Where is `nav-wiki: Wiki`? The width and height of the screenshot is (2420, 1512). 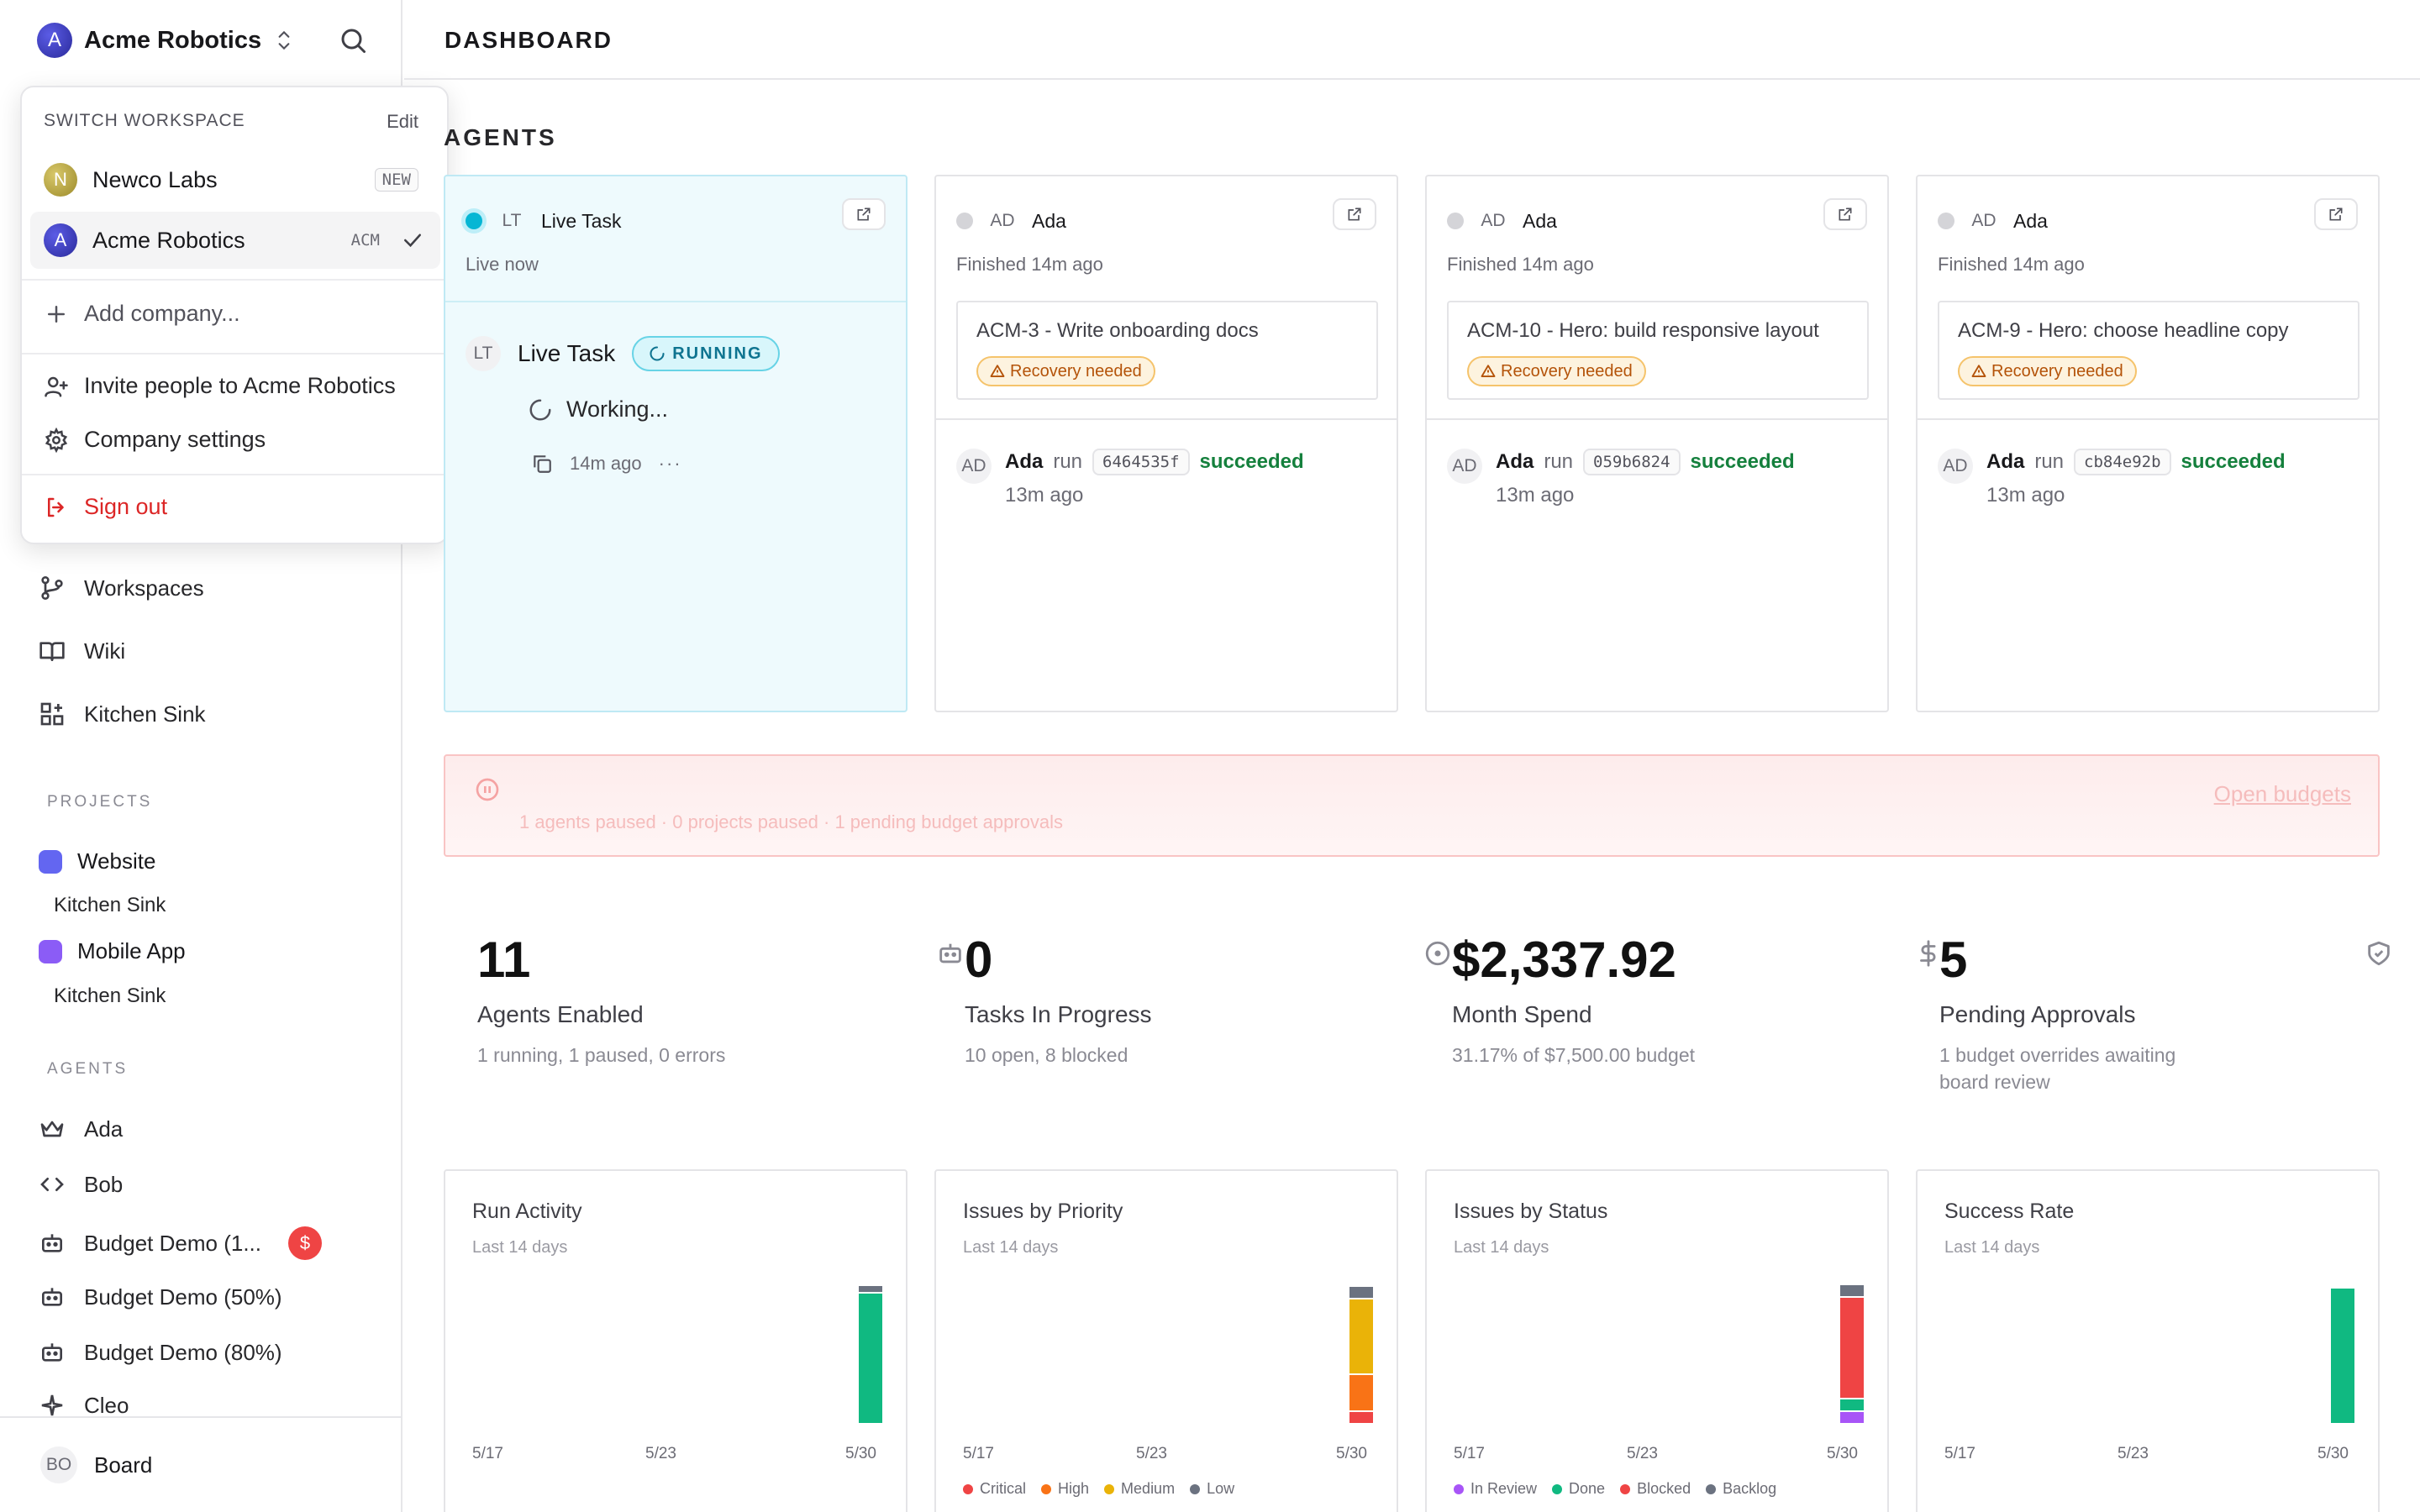
nav-wiki: Wiki is located at coordinates (82, 651).